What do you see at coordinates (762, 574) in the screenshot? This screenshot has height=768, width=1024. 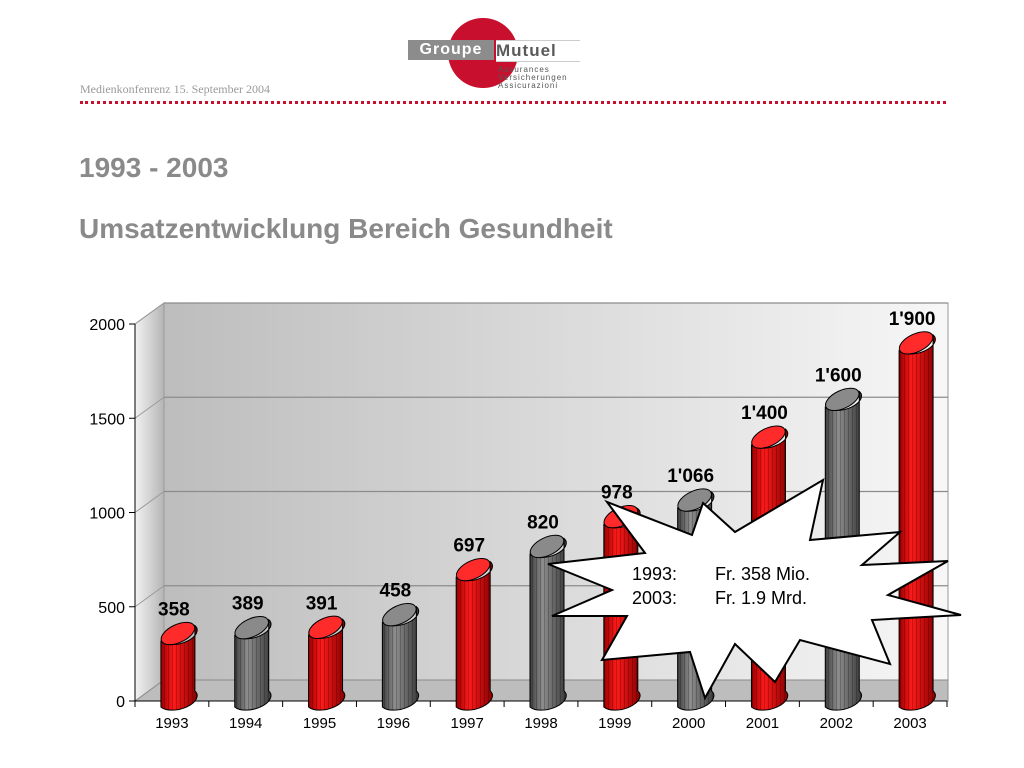 I see `callout-value: Fr. 358 Mio.` at bounding box center [762, 574].